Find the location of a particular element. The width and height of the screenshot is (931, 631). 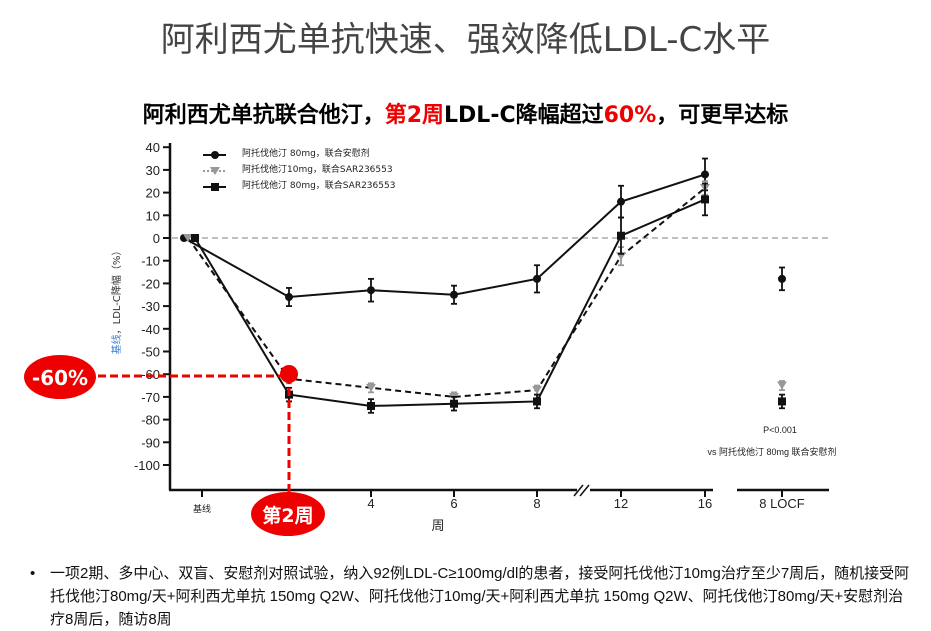

y-tick-label: 40 is located at coordinates (153, 147).